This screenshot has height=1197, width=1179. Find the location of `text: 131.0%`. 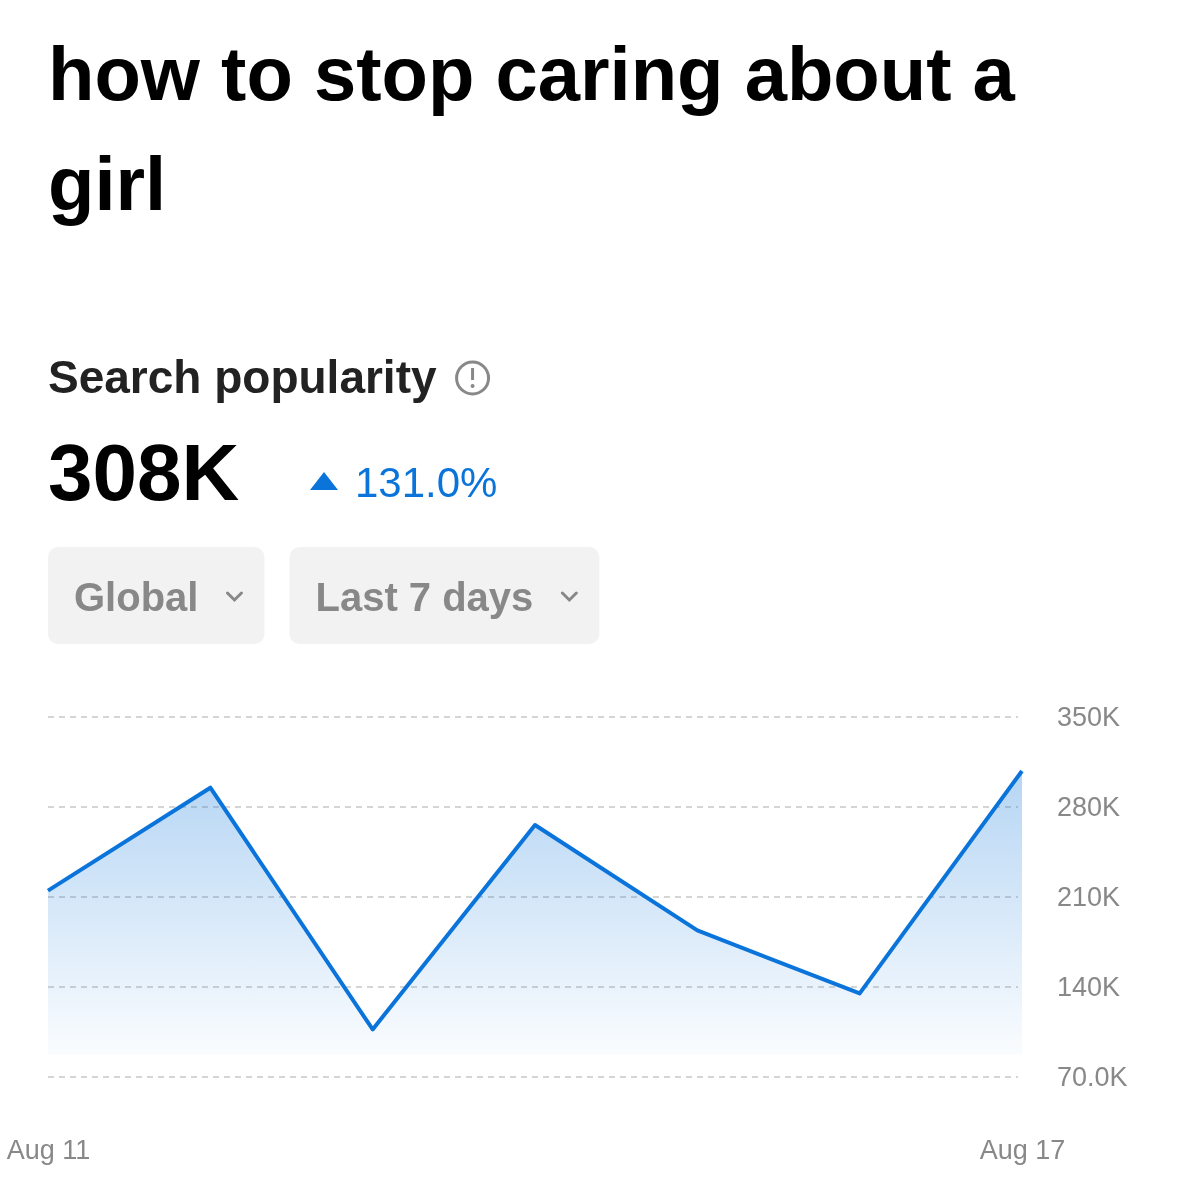

text: 131.0% is located at coordinates (426, 482).